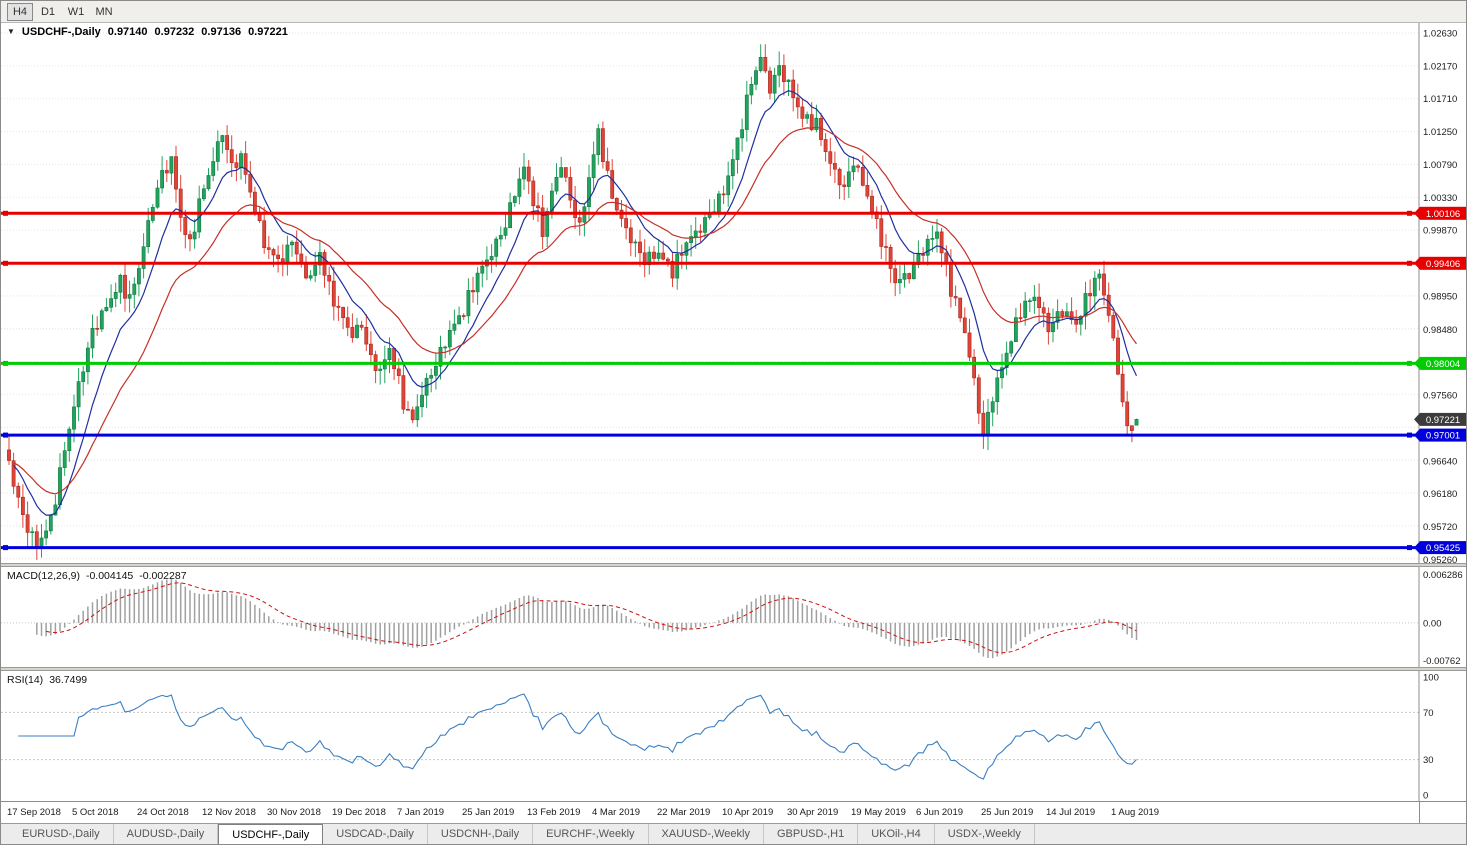  What do you see at coordinates (95, 812) in the screenshot?
I see `date-label: 5 Oct 2018` at bounding box center [95, 812].